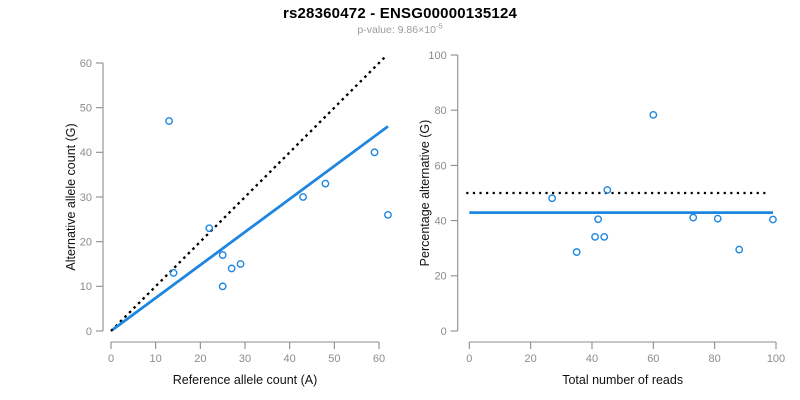 The image size is (800, 400). Describe the element at coordinates (86, 198) in the screenshot. I see `y-tick-label: 30` at that location.